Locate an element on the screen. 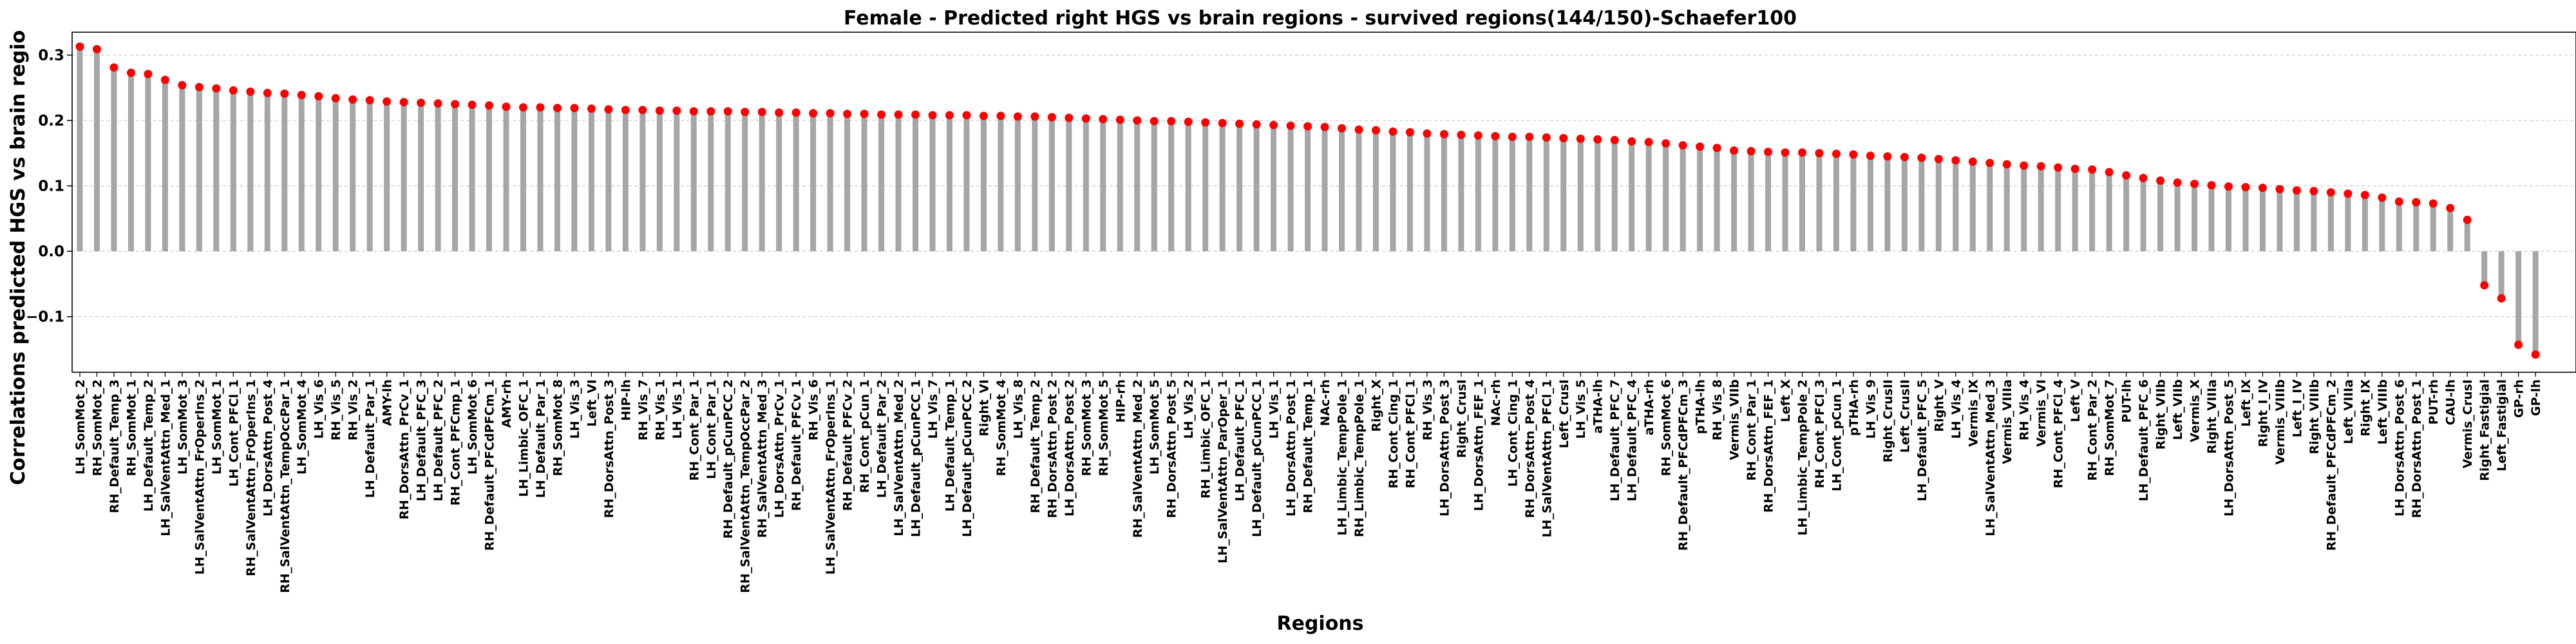  x-tick-label: LH_DorsAttn_Post_4 is located at coordinates (268, 447).